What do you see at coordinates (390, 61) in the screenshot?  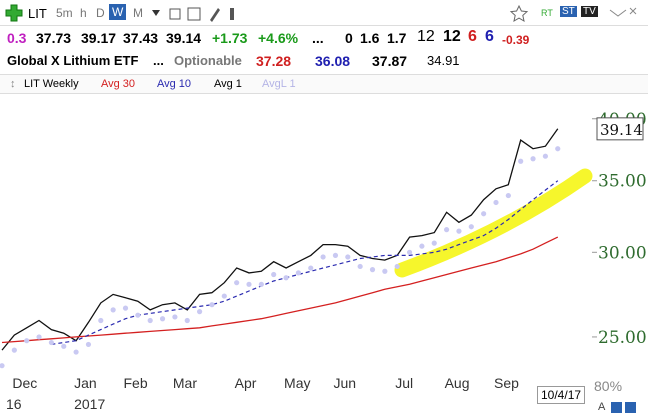 I see `info: 37.87` at bounding box center [390, 61].